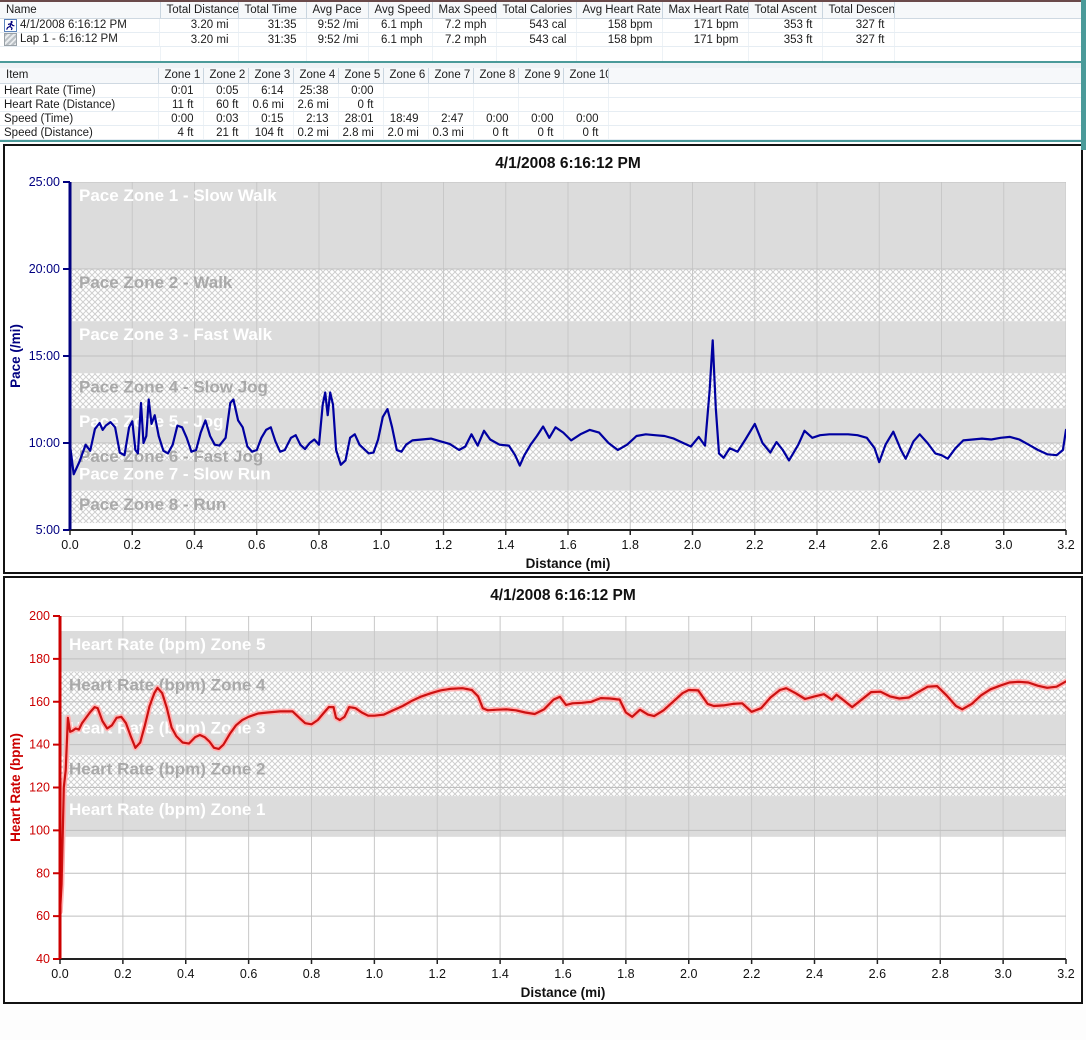 This screenshot has height=1040, width=1086. What do you see at coordinates (248, 974) in the screenshot?
I see `x-tick-label: 0.6` at bounding box center [248, 974].